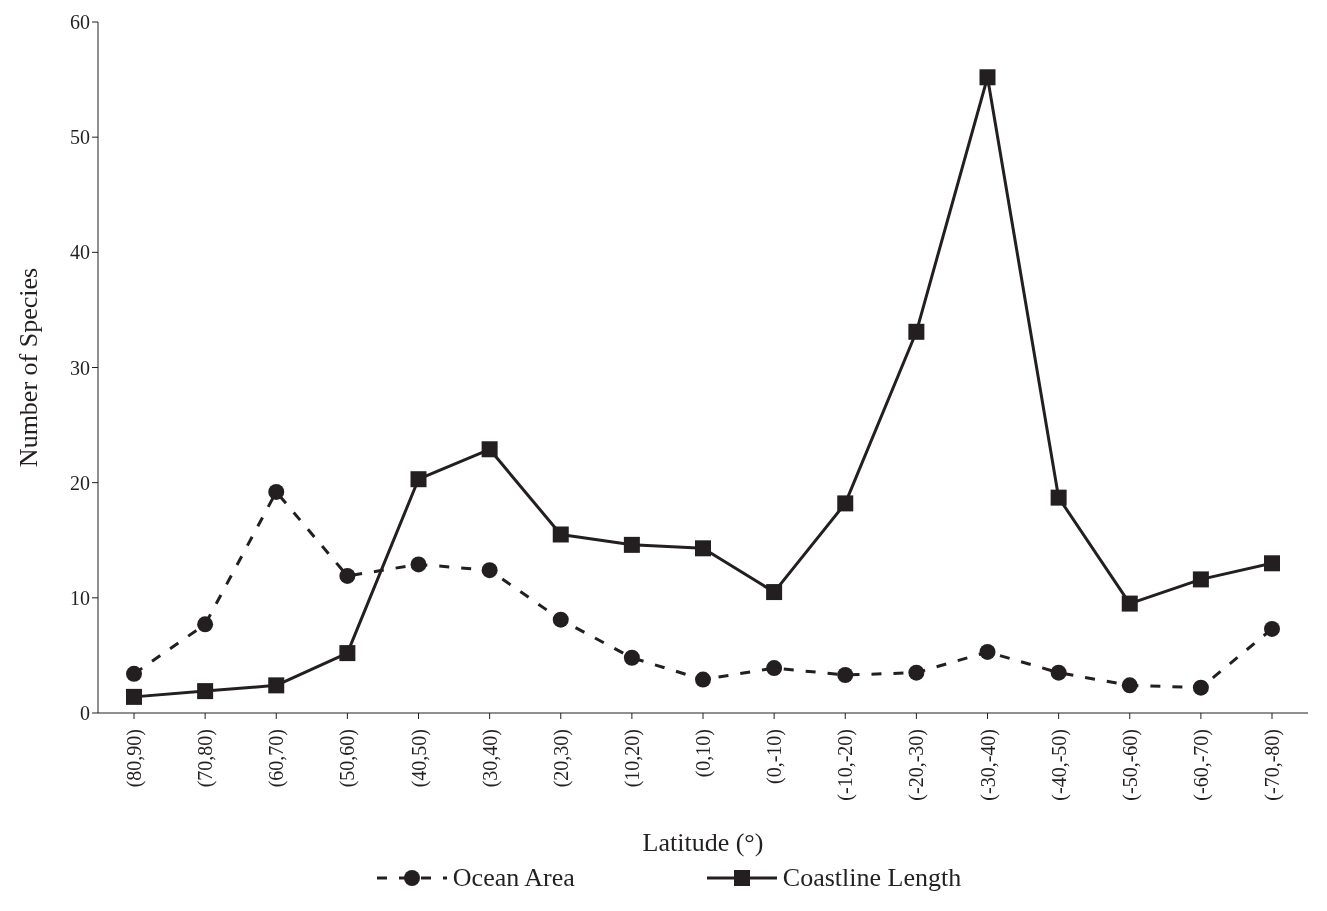 This screenshot has height=911, width=1327. What do you see at coordinates (206, 758) in the screenshot?
I see `x-tick-label: (70,80)` at bounding box center [206, 758].